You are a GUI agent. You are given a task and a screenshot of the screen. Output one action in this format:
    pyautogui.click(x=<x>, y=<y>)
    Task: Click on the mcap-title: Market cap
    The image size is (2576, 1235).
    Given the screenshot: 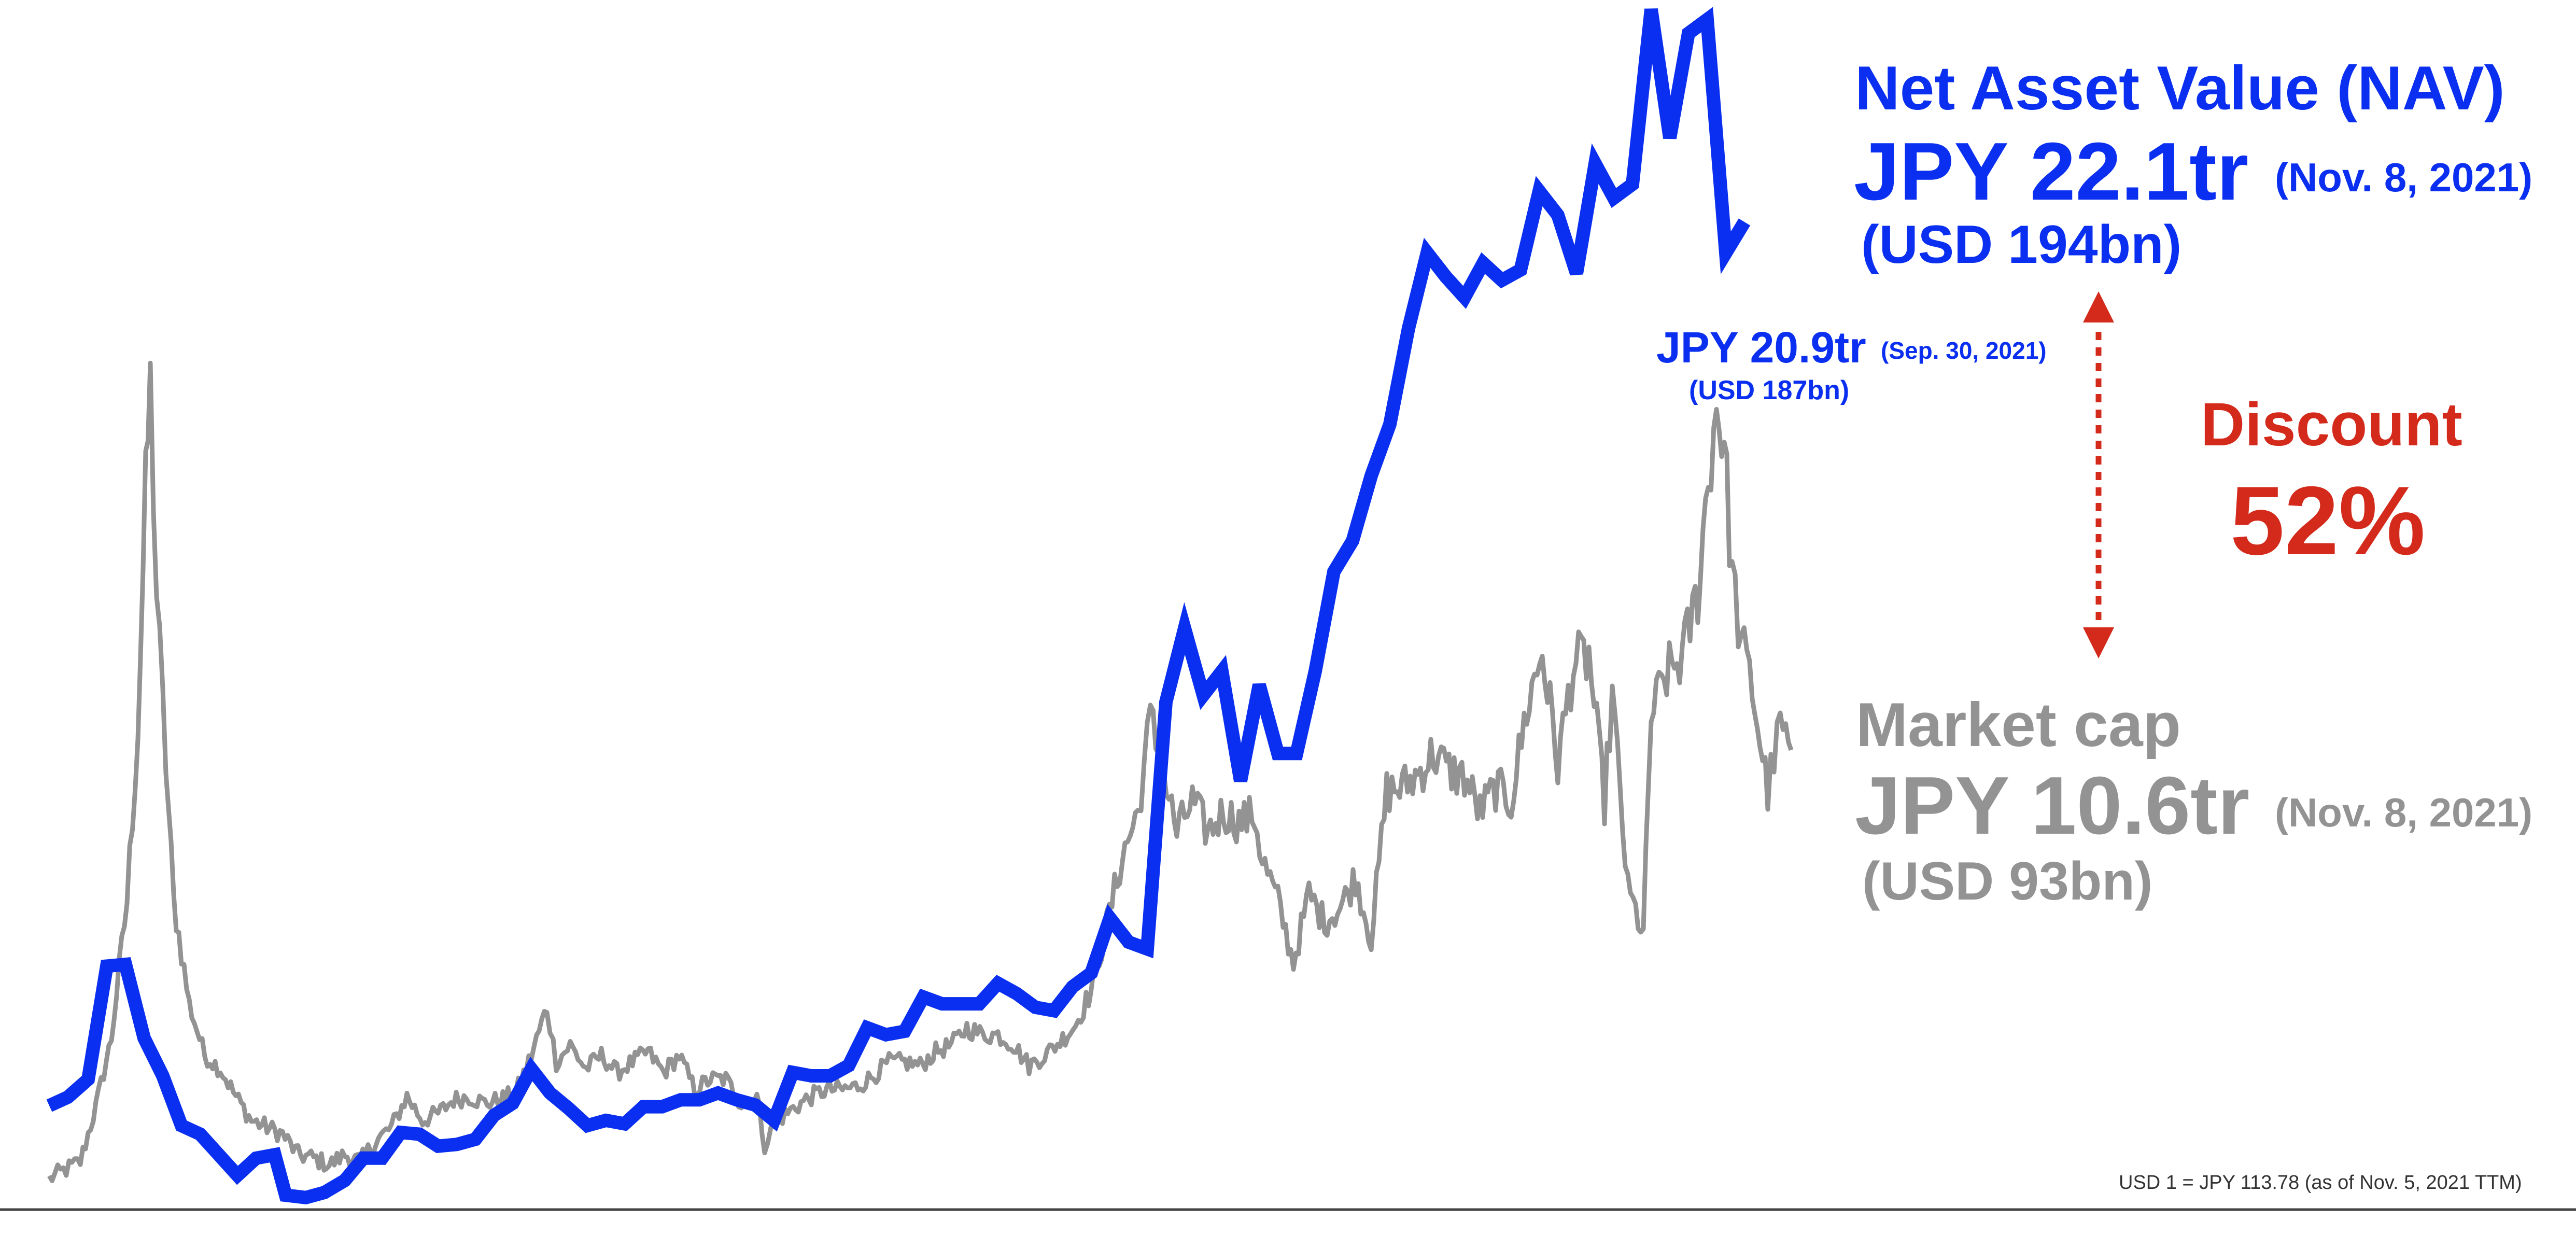 What is the action you would take?
    pyautogui.click(x=2018, y=725)
    